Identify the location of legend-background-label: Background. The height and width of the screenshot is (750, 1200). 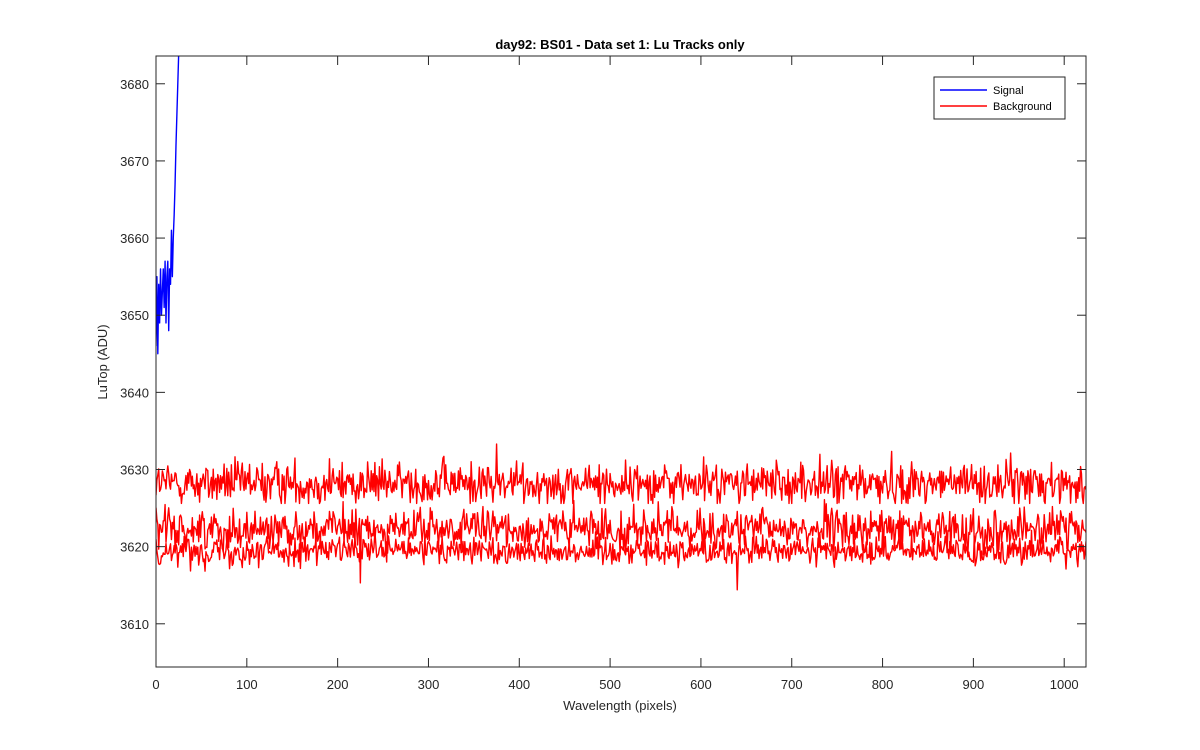
(1022, 107).